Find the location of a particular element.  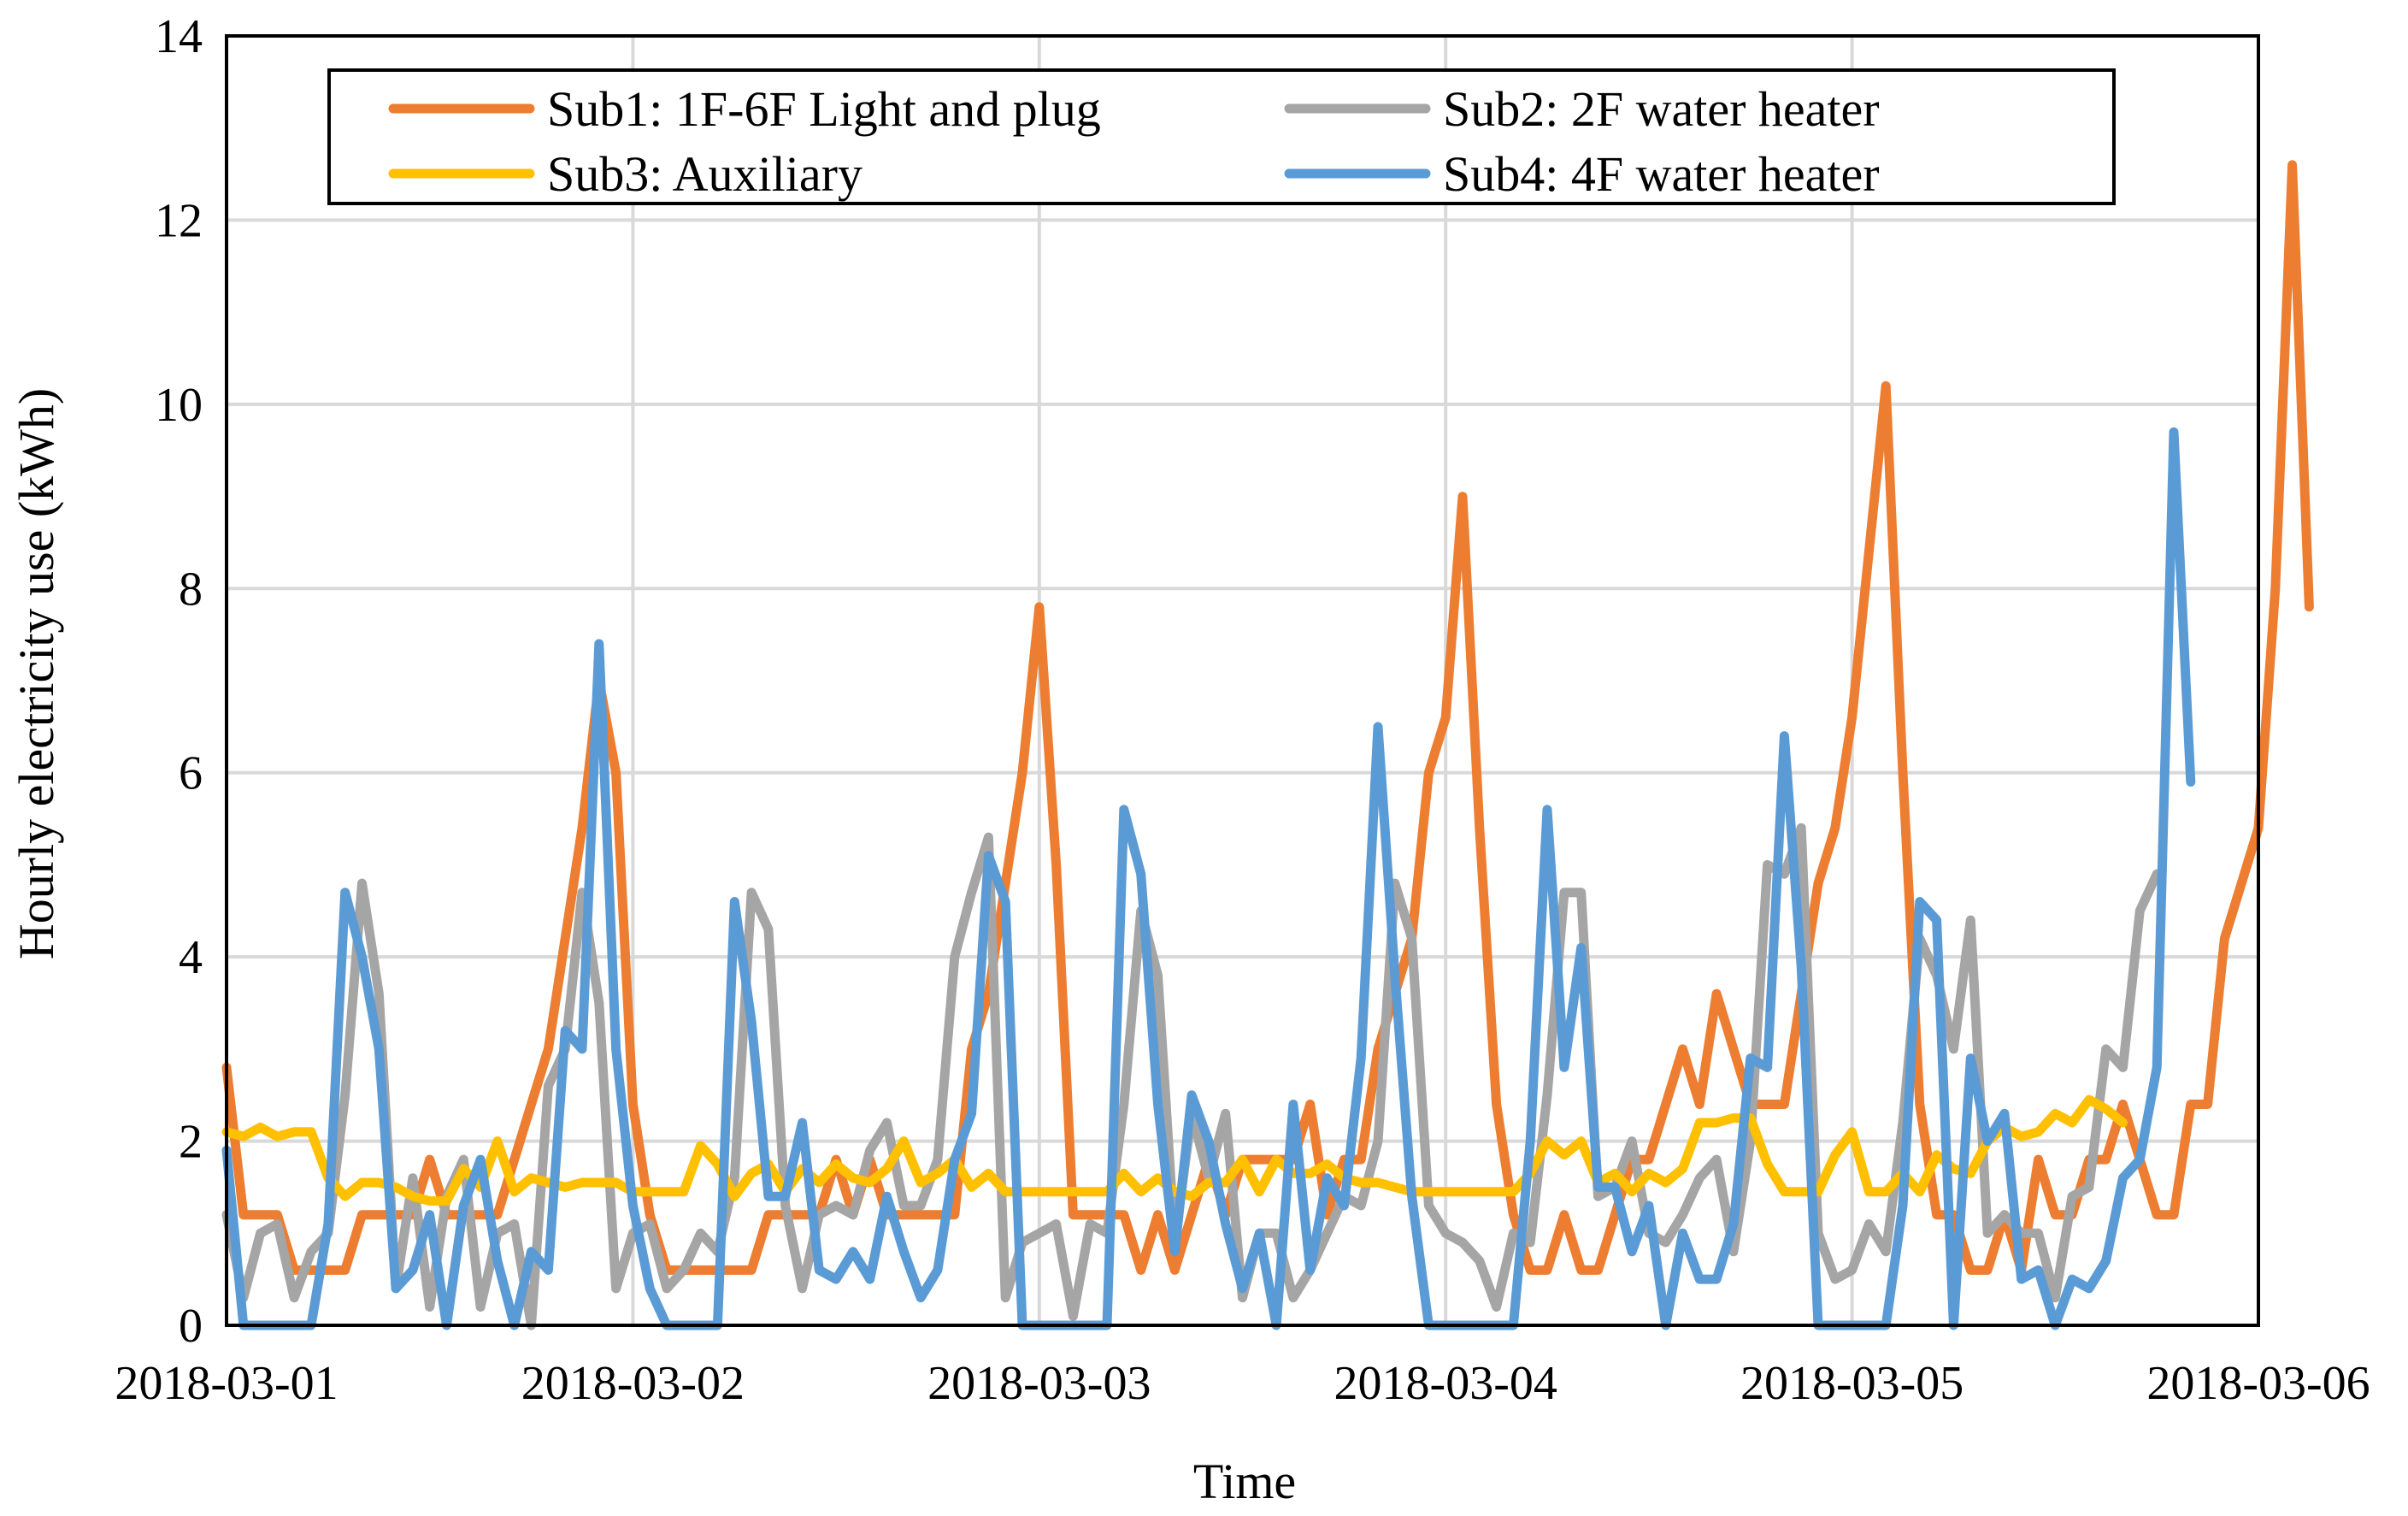

y-tick-label: 14 is located at coordinates (179, 36).